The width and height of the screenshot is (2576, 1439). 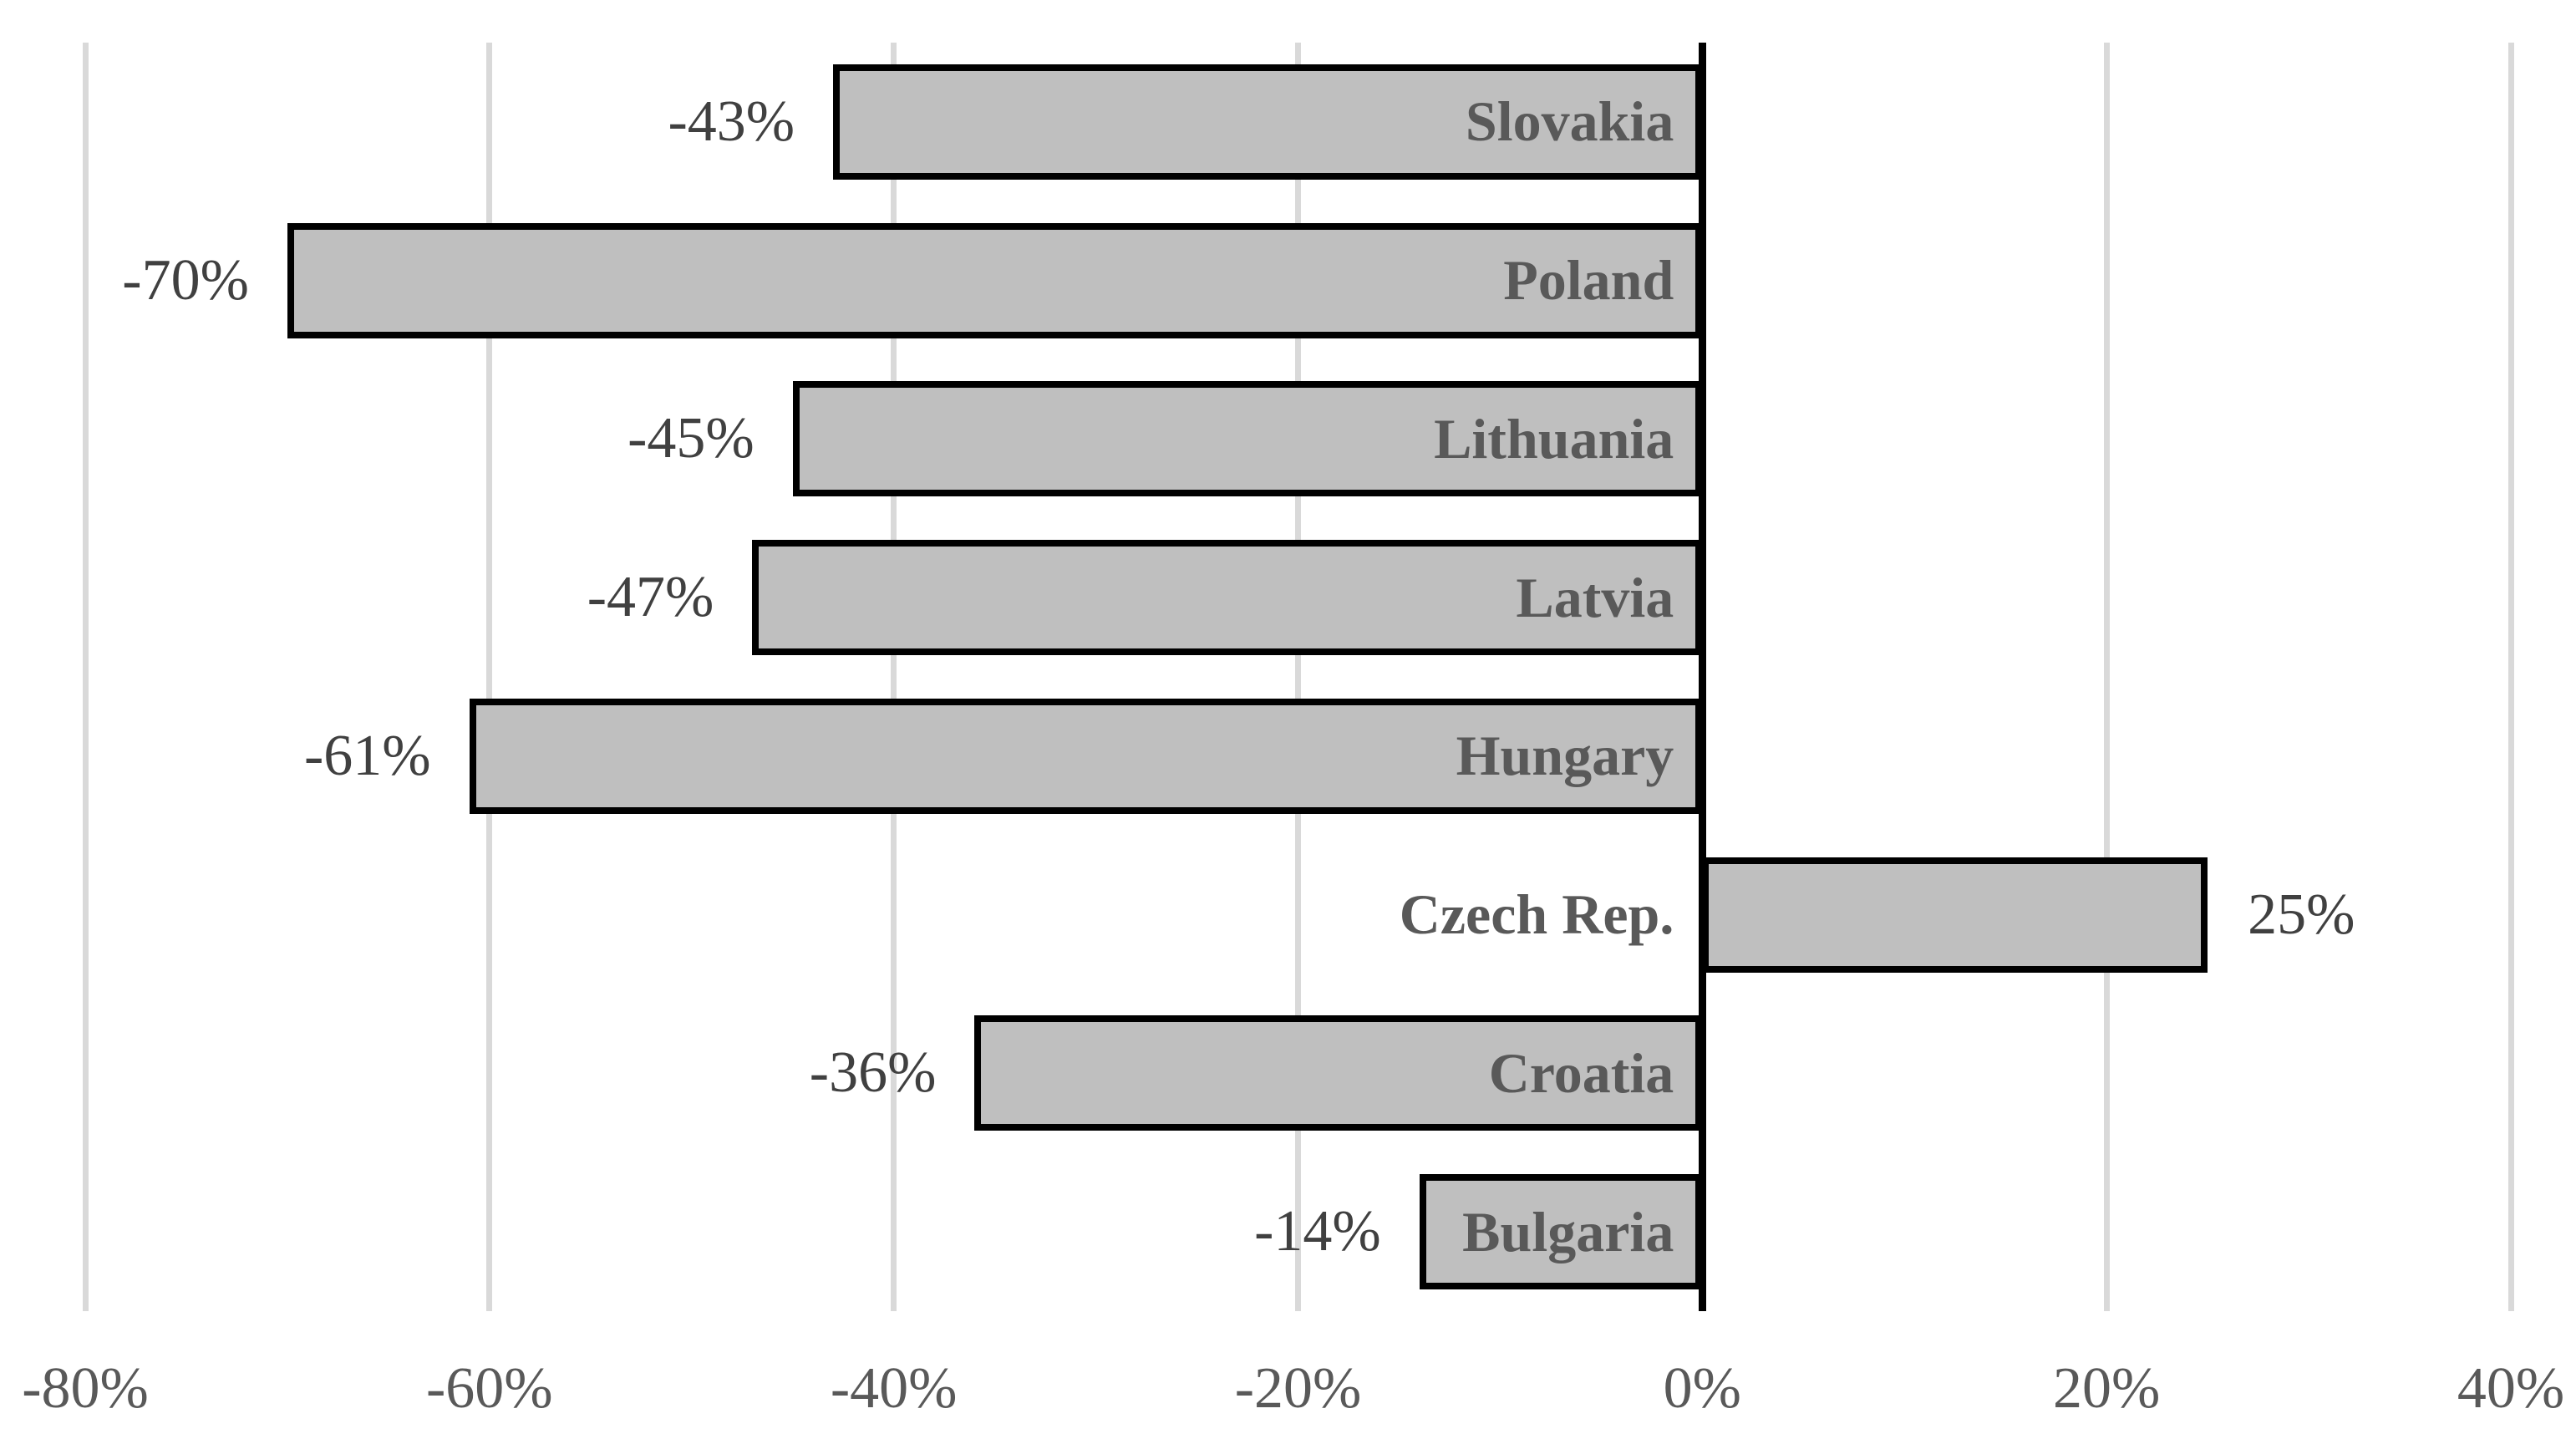 What do you see at coordinates (185, 280) in the screenshot?
I see `value-label-poland: -70%` at bounding box center [185, 280].